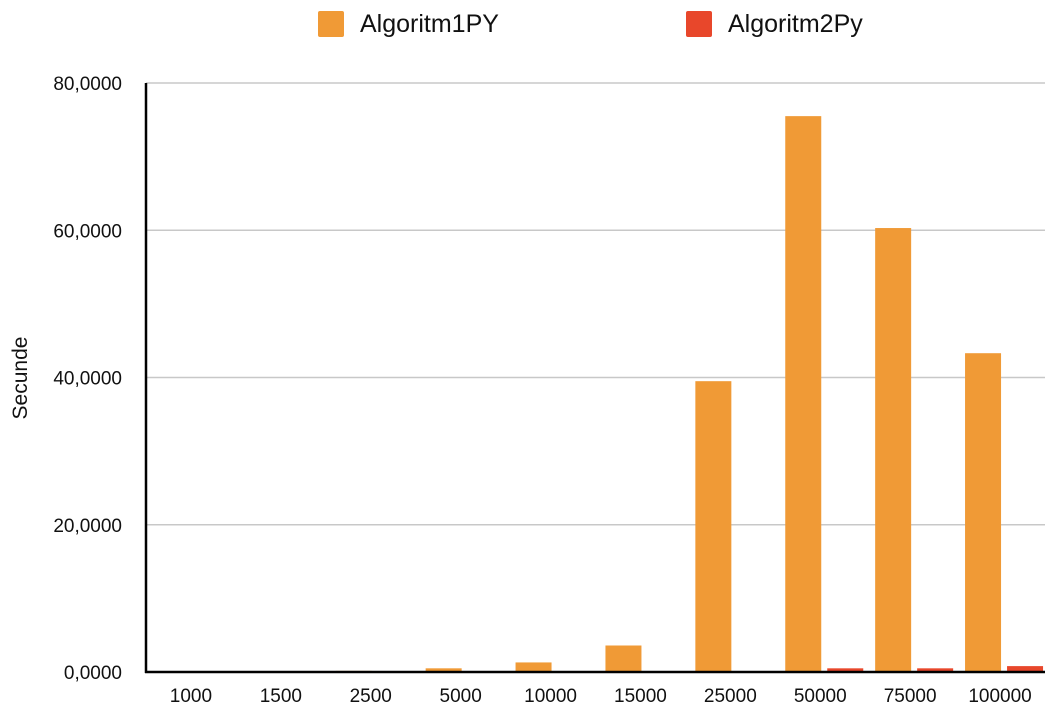 The height and width of the screenshot is (721, 1058). What do you see at coordinates (371, 696) in the screenshot?
I see `x-tick-label-2500: 2500` at bounding box center [371, 696].